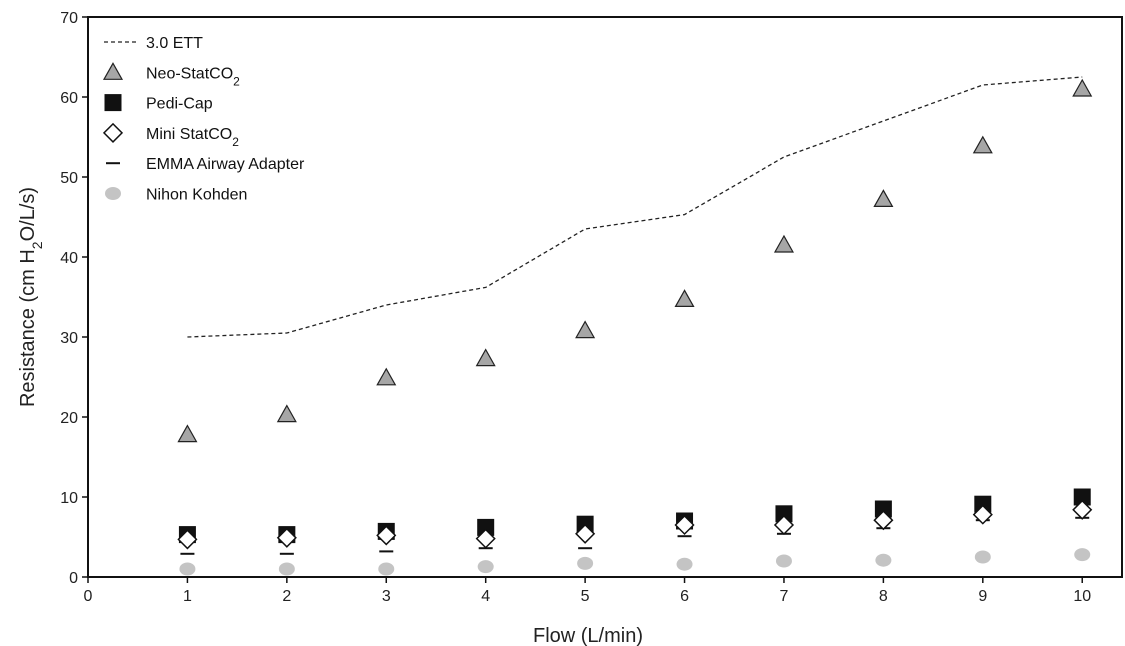 The height and width of the screenshot is (646, 1125). I want to click on x-tick-label: 4, so click(485, 596).